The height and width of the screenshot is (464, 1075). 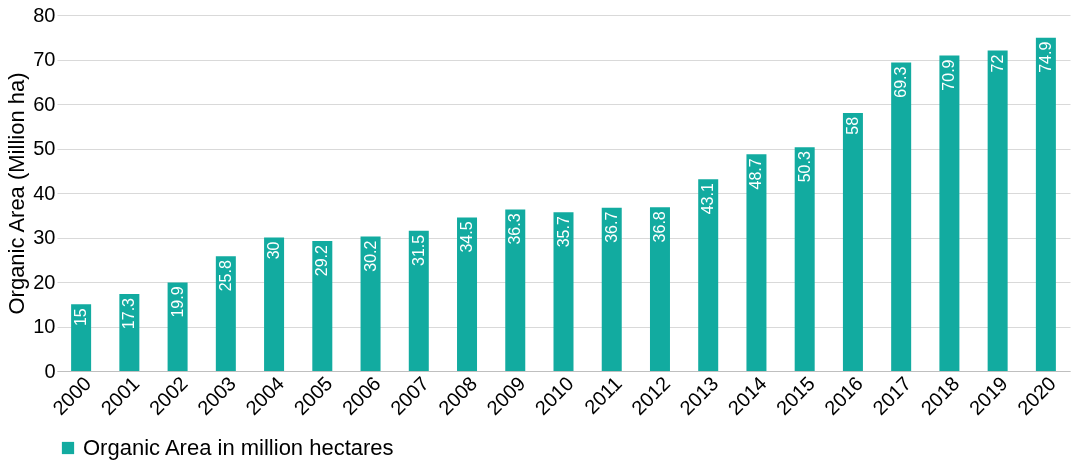 I want to click on y-axis-title: Organic Area (Million ha), so click(x=17, y=193).